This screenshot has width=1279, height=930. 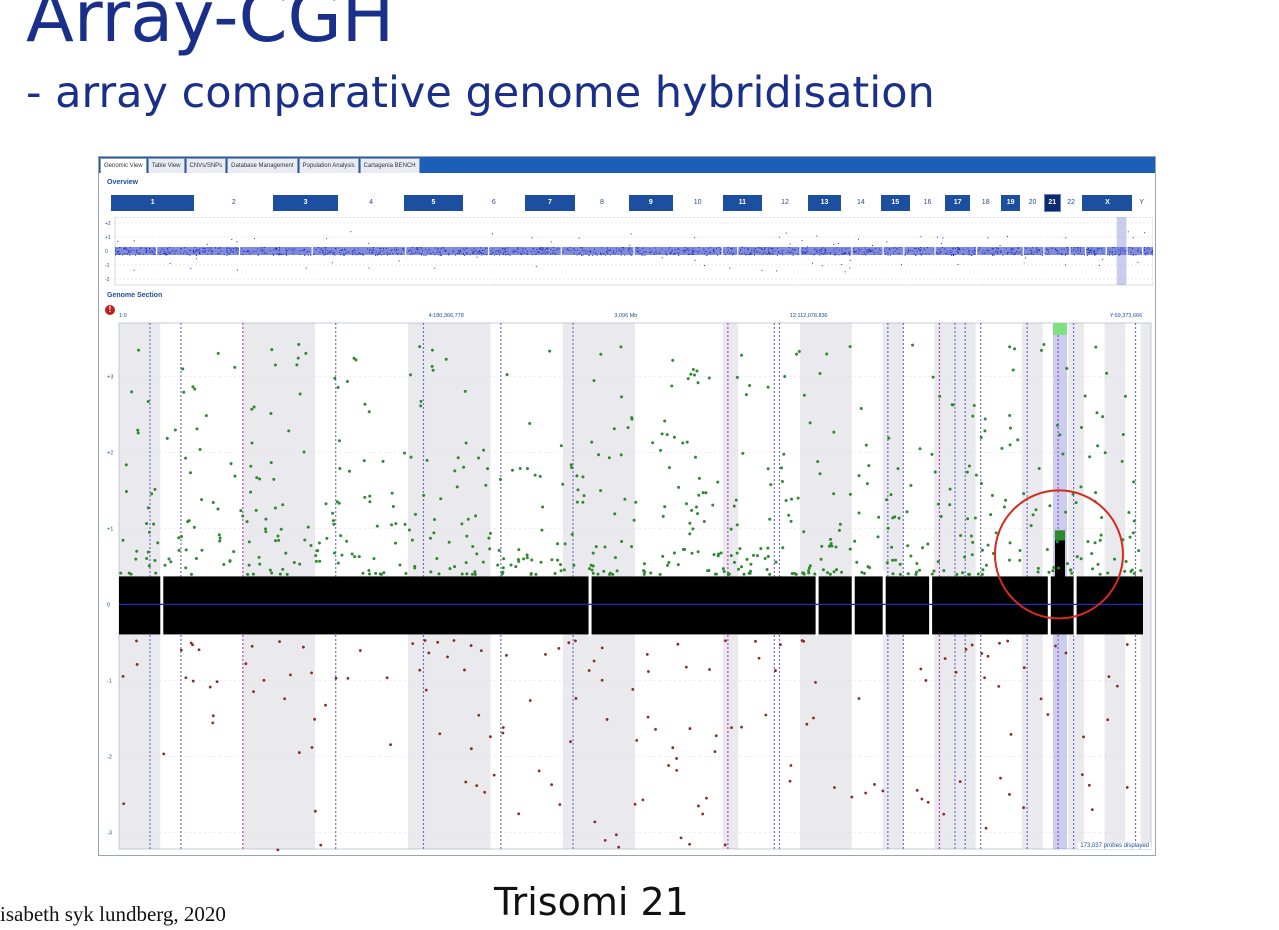 What do you see at coordinates (1032, 202) in the screenshot?
I see `chromosome-button-20: 20` at bounding box center [1032, 202].